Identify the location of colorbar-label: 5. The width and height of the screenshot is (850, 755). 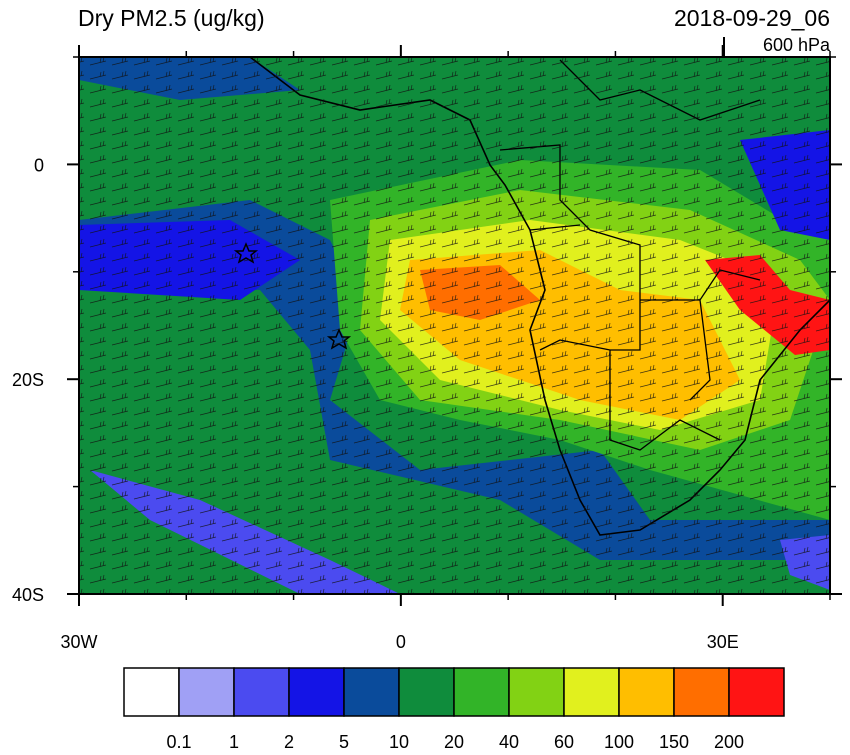
(344, 741).